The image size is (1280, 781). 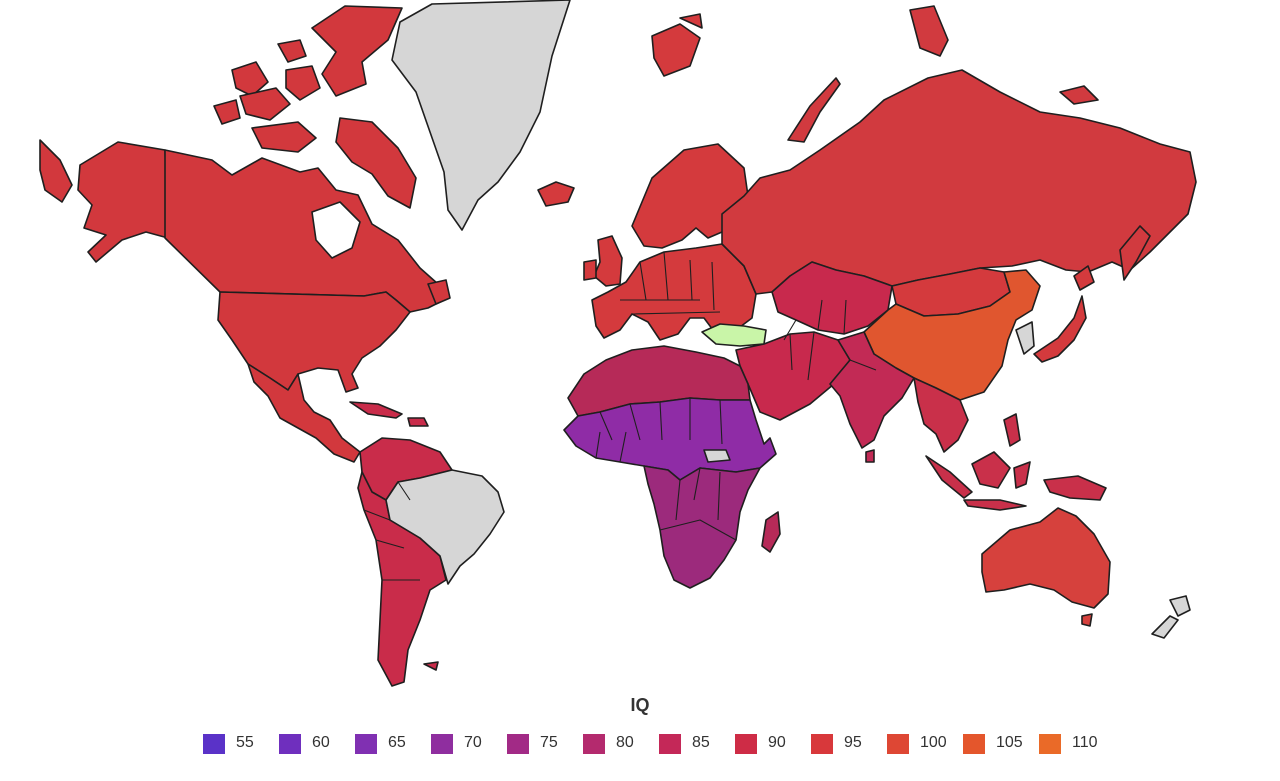 What do you see at coordinates (391, 531) in the screenshot?
I see `border-south-america-internal` at bounding box center [391, 531].